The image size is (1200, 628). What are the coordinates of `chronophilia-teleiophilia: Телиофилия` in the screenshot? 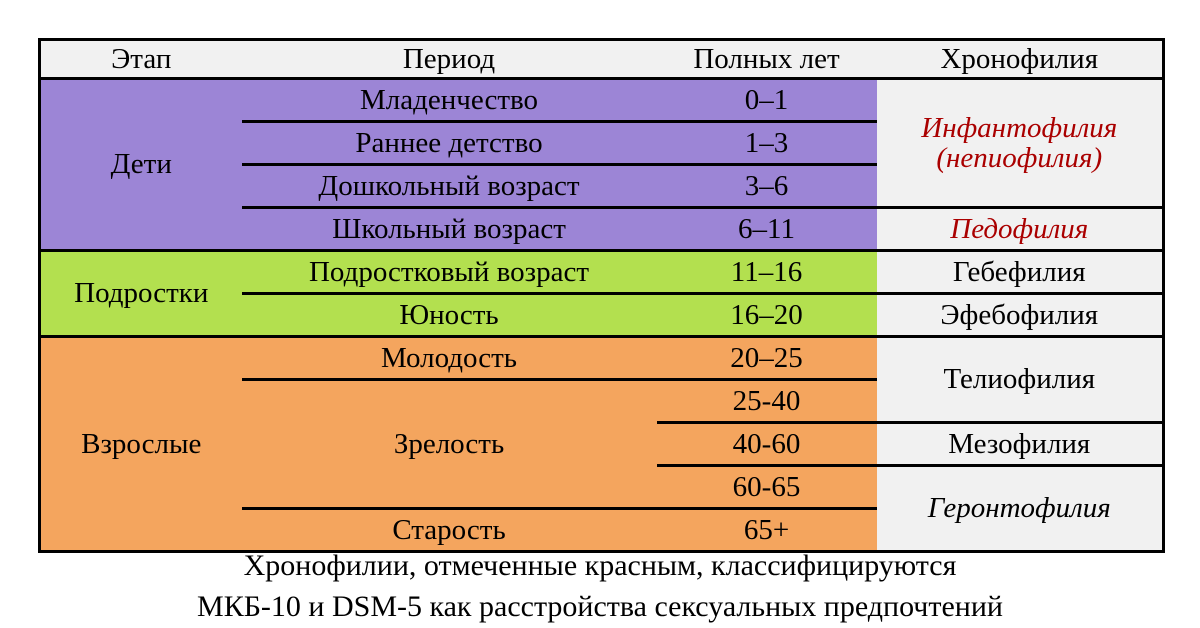 It's located at (1020, 380).